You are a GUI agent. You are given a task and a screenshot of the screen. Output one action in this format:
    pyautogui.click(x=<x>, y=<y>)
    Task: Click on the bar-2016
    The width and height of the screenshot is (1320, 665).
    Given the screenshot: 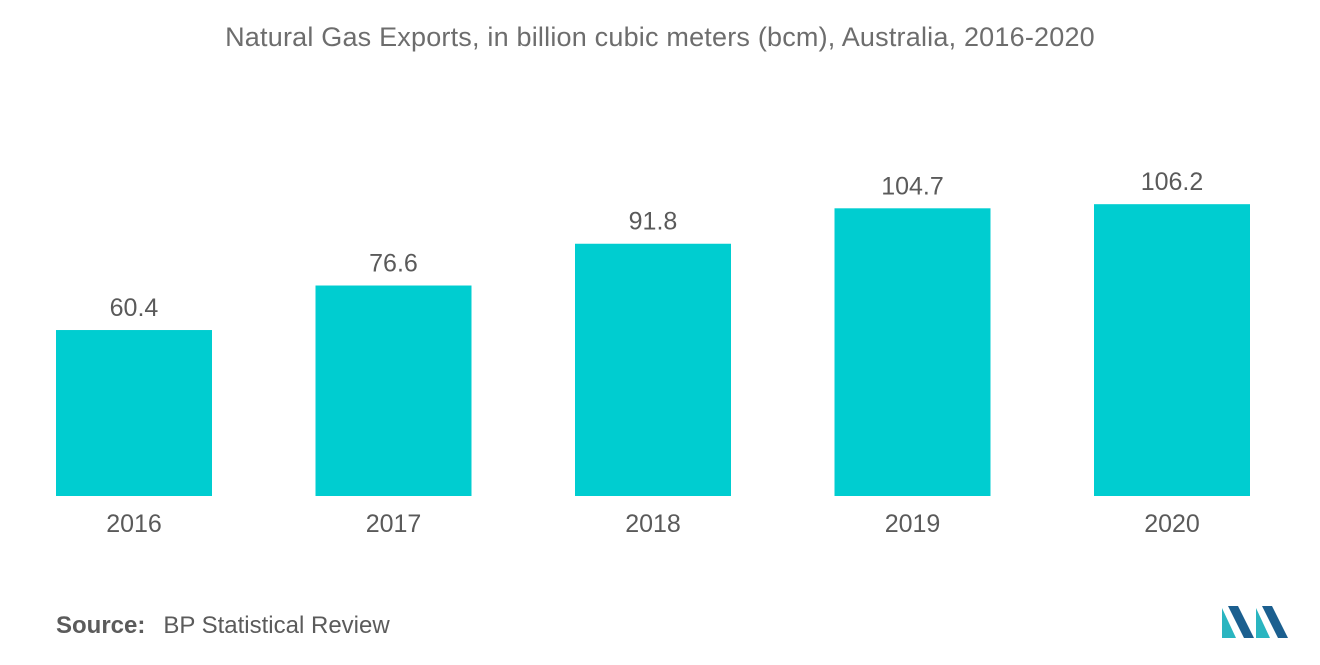 What is the action you would take?
    pyautogui.click(x=134, y=413)
    